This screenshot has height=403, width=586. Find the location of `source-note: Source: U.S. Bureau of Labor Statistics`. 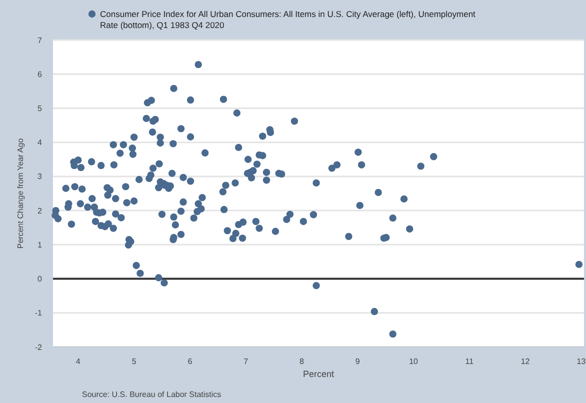

source-note: Source: U.S. Bureau of Labor Statistics is located at coordinates (152, 394).